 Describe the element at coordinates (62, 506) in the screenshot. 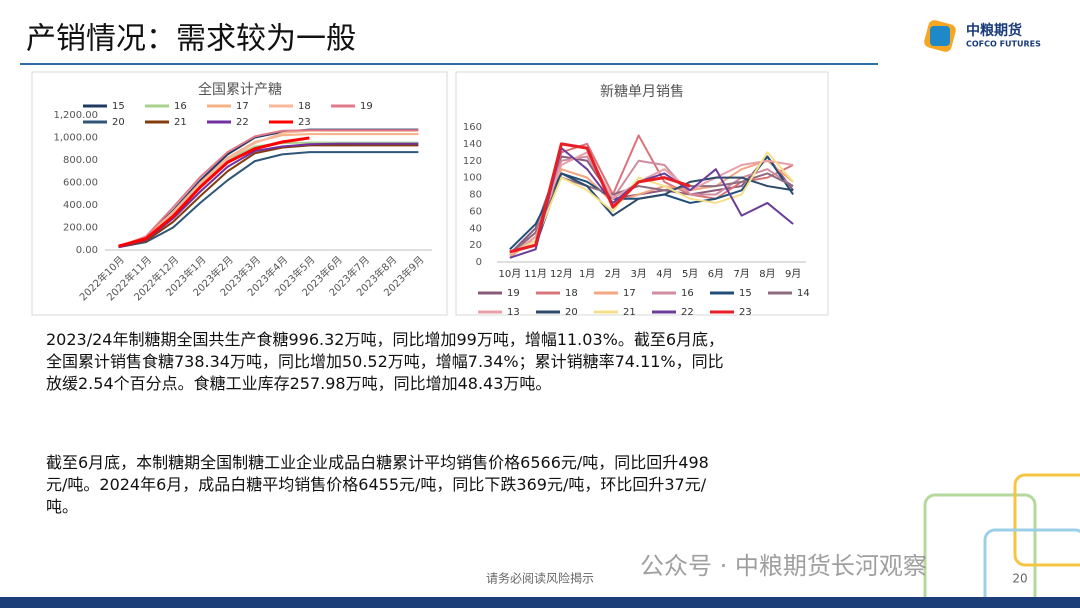

I see `text-line: 吨。` at that location.